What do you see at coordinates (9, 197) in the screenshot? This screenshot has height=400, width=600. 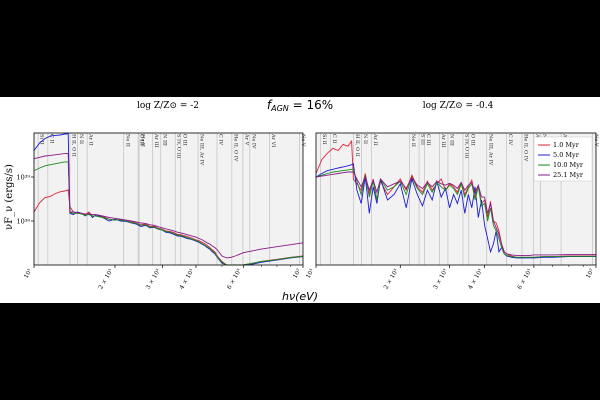 I see `y-axis-label: νF_ν (ergs/s)` at bounding box center [9, 197].